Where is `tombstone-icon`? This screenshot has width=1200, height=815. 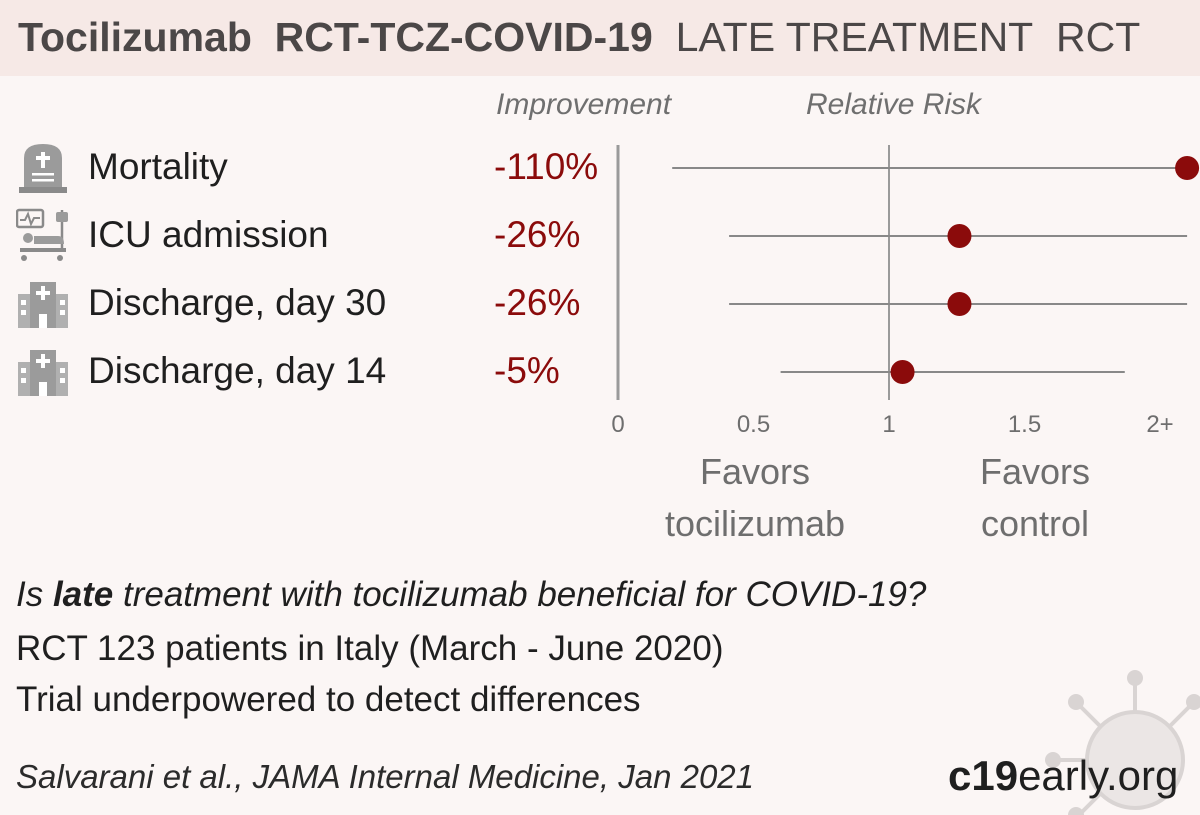 tombstone-icon is located at coordinates (43, 168).